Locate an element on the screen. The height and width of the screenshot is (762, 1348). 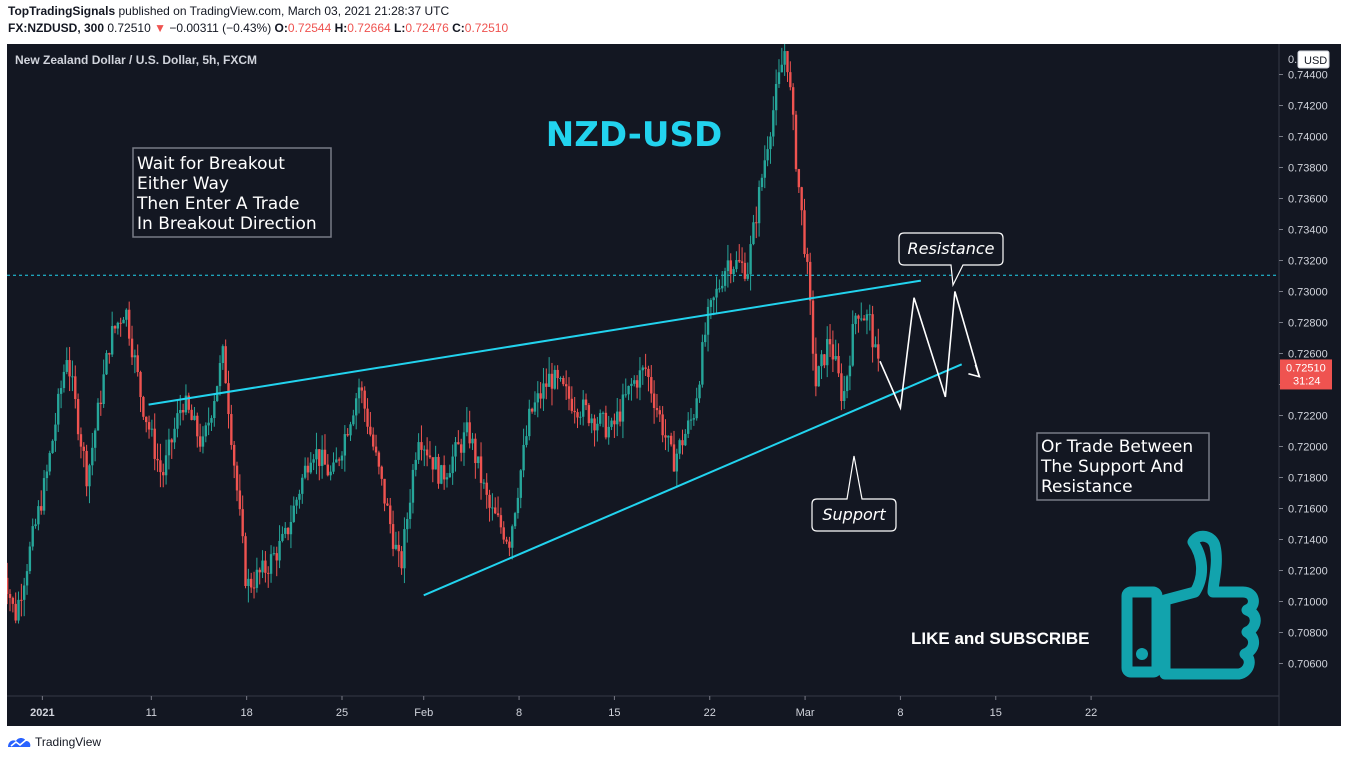
support-callout is located at coordinates (854, 493).